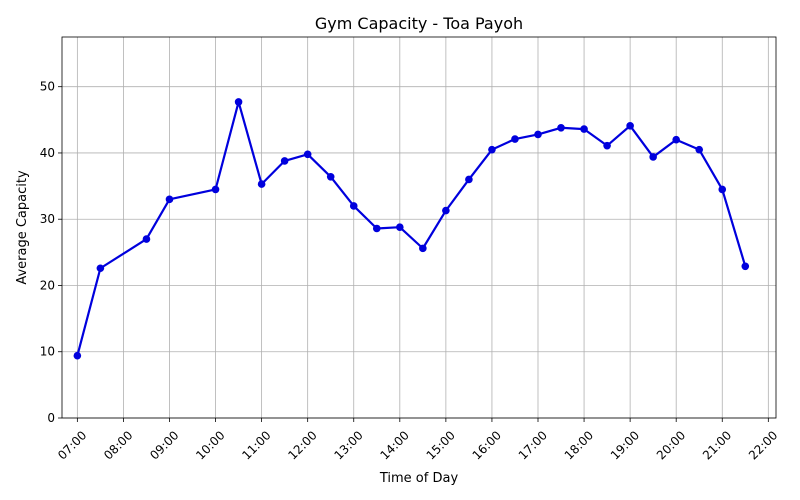 The image size is (800, 500). What do you see at coordinates (717, 445) in the screenshot?
I see `x-tick-label: 21:00` at bounding box center [717, 445].